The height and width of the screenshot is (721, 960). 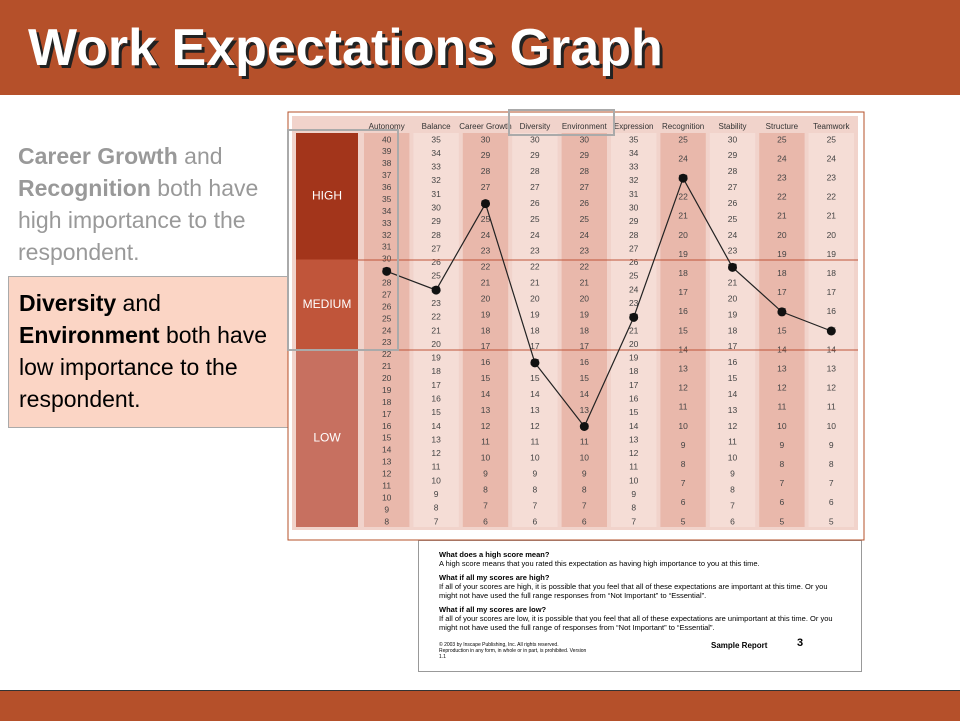 What do you see at coordinates (68, 303) in the screenshot?
I see `callout-text: Diversity` at bounding box center [68, 303].